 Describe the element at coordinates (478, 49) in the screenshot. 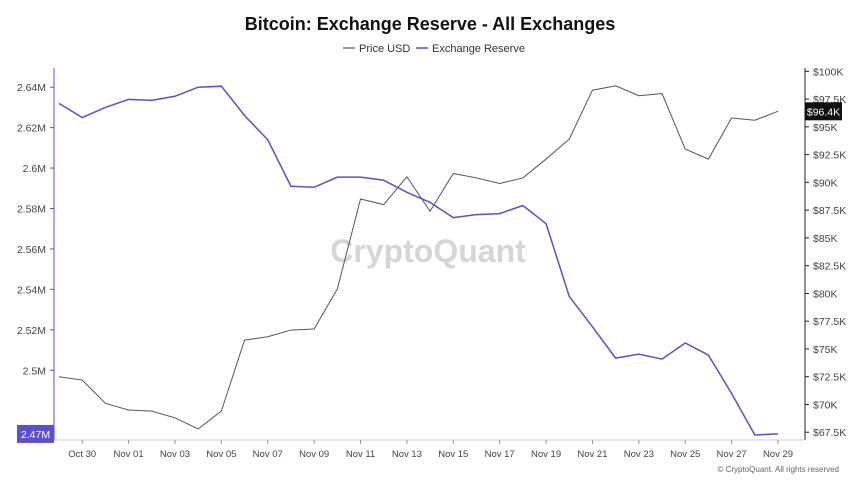

I see `legend-item-reserve: Exchange Reserve` at that location.